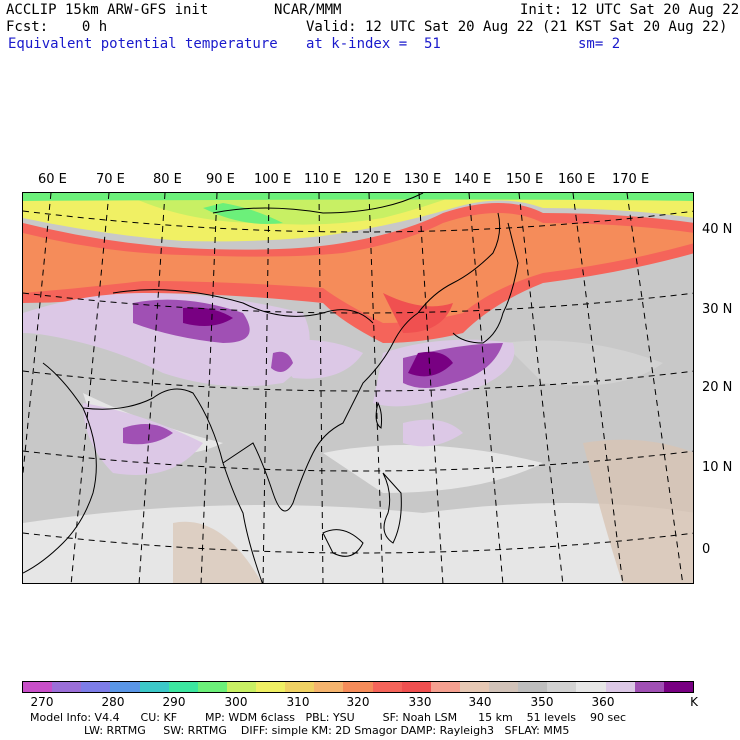  I want to click on colorbar, so click(358, 687).